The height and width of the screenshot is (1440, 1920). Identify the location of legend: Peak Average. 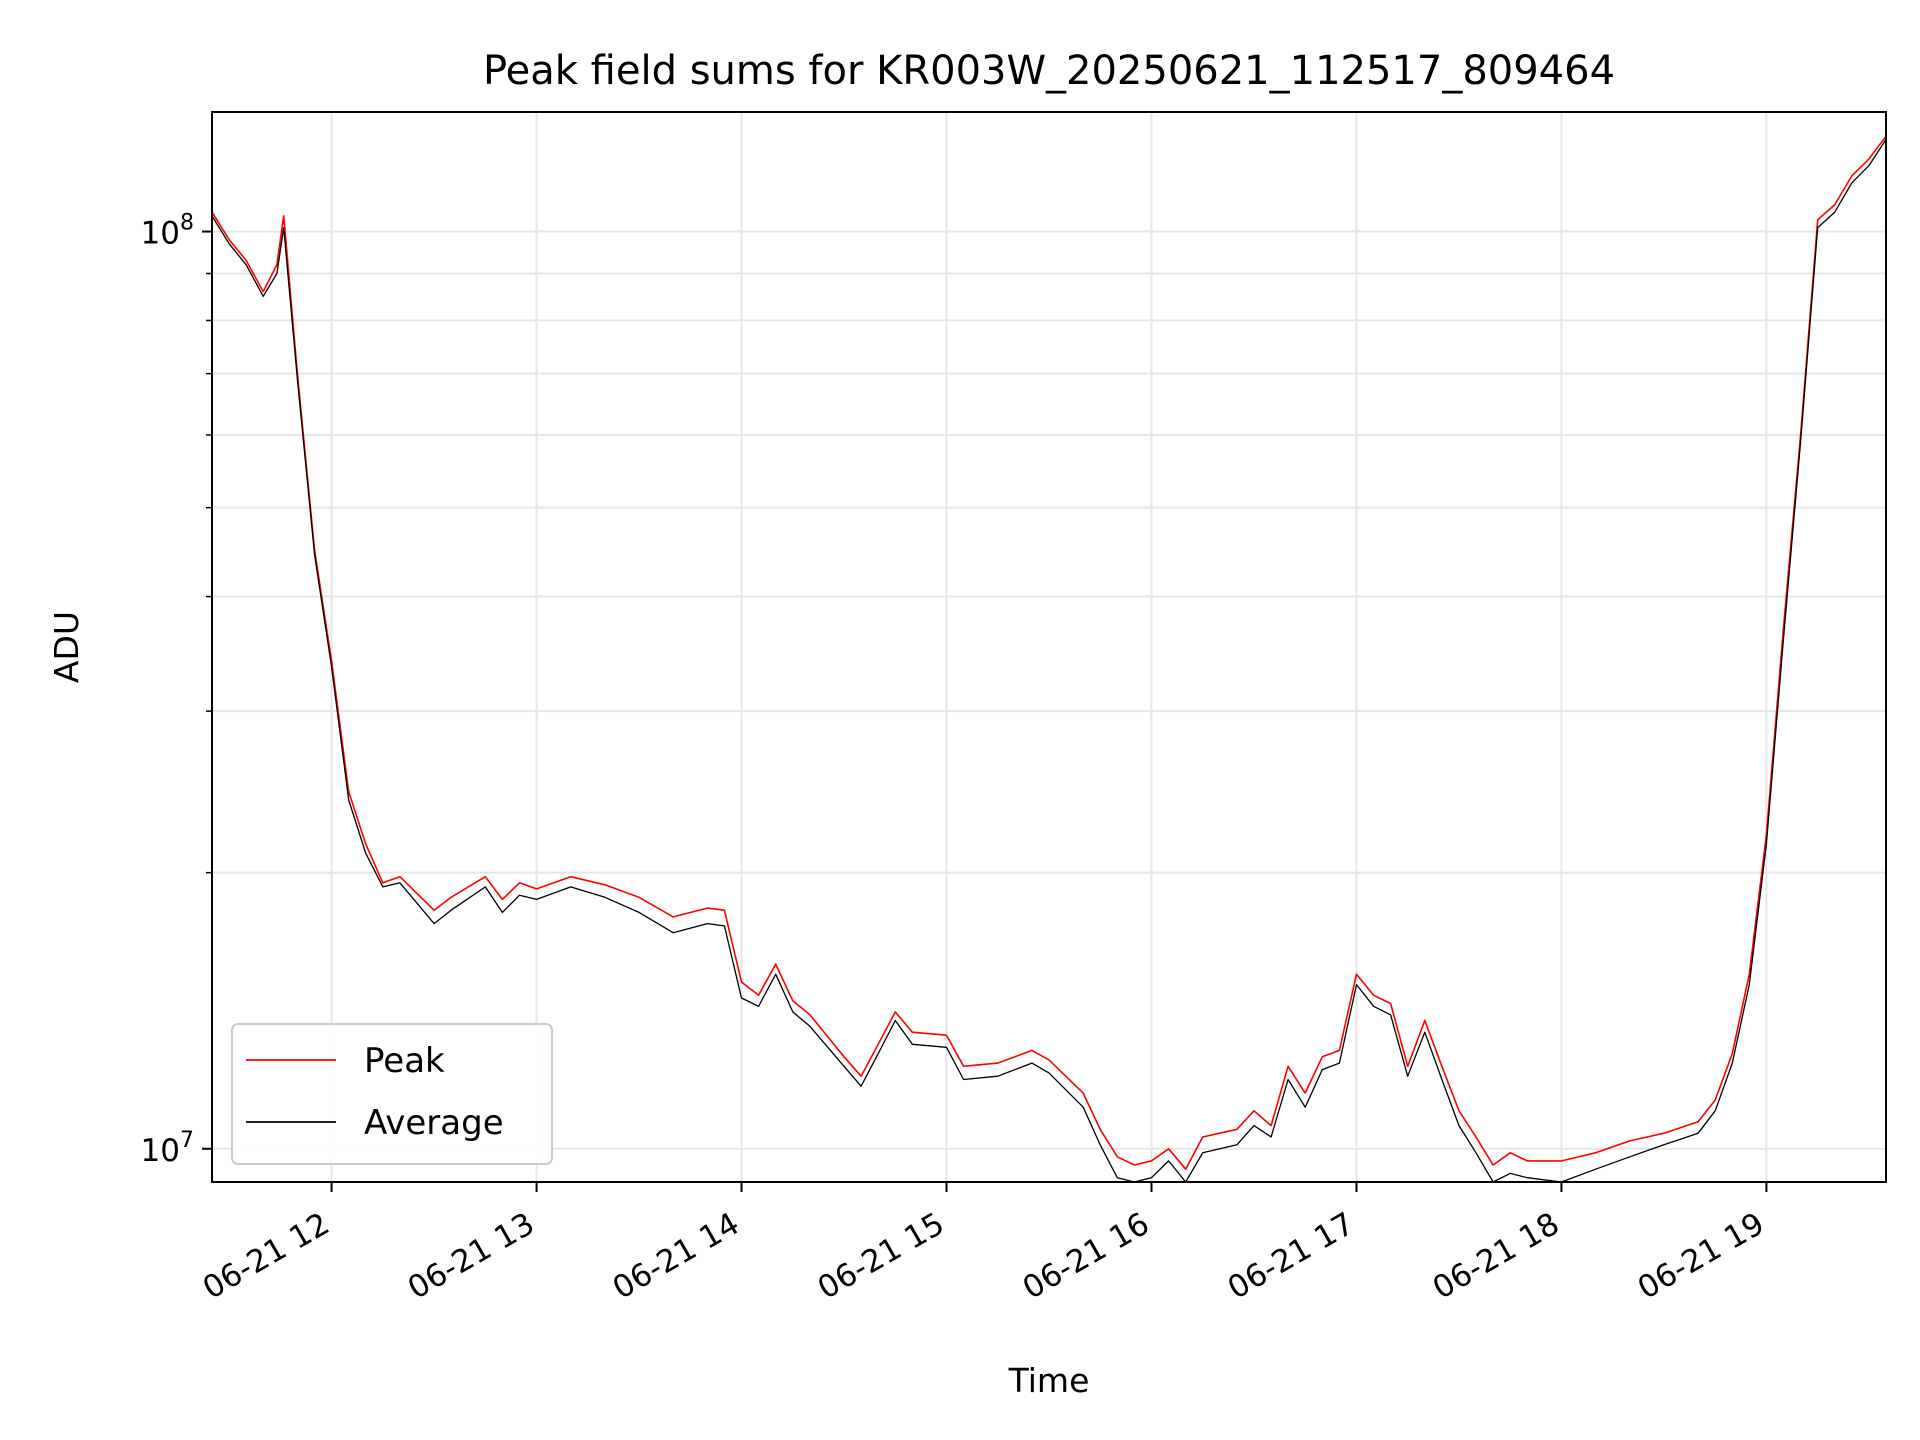
(392, 1094).